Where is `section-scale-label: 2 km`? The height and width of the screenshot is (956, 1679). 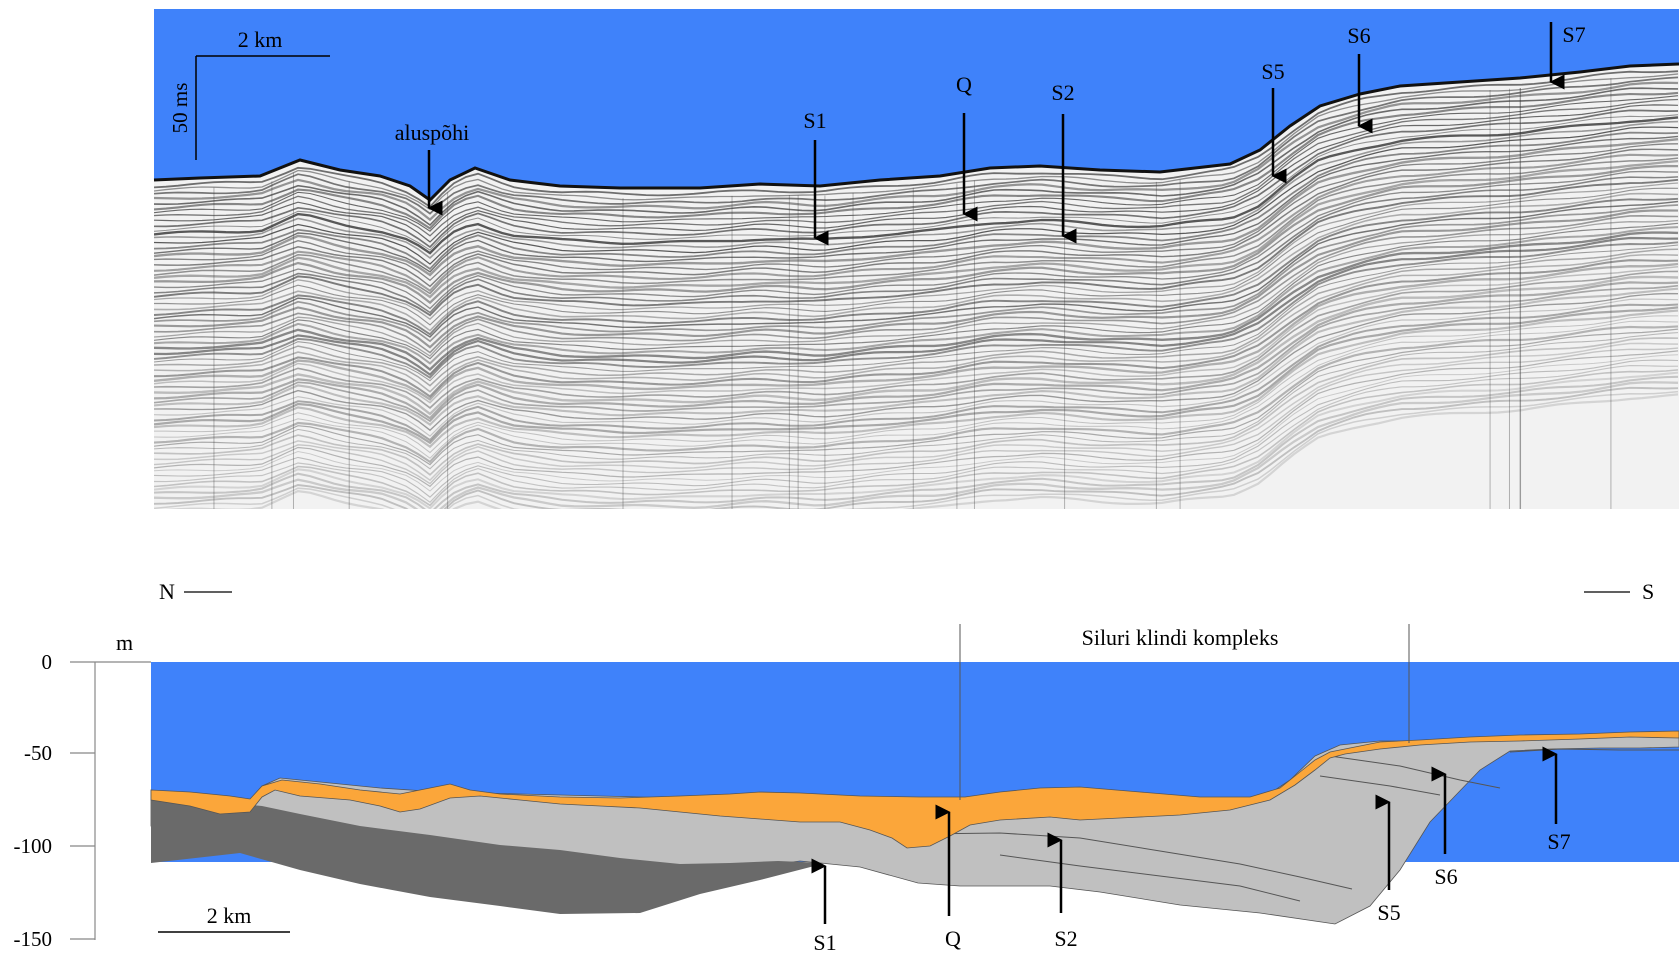 section-scale-label: 2 km is located at coordinates (229, 915).